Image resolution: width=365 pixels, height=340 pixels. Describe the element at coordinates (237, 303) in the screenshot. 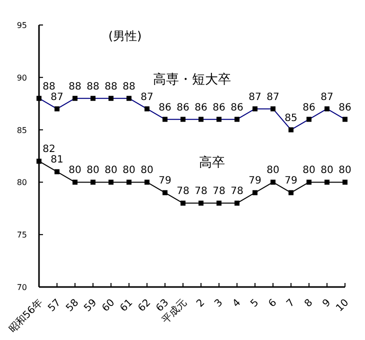

I see `x-tick-label: 4` at that location.